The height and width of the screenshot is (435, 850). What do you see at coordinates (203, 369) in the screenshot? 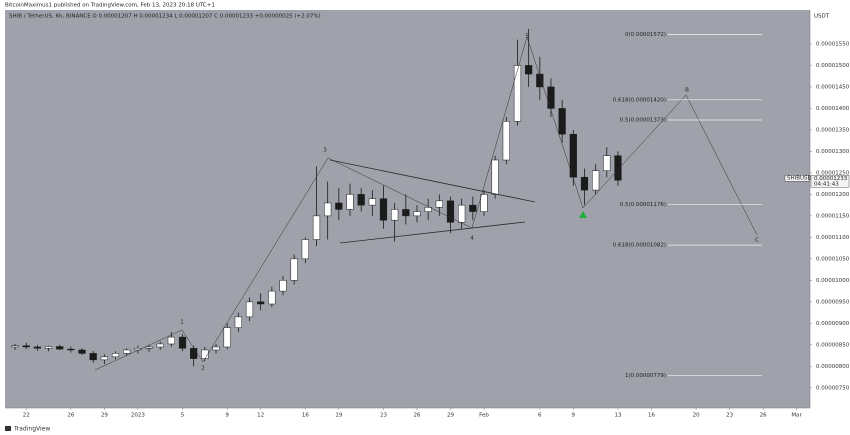
I see `wave-label: 2` at bounding box center [203, 369].